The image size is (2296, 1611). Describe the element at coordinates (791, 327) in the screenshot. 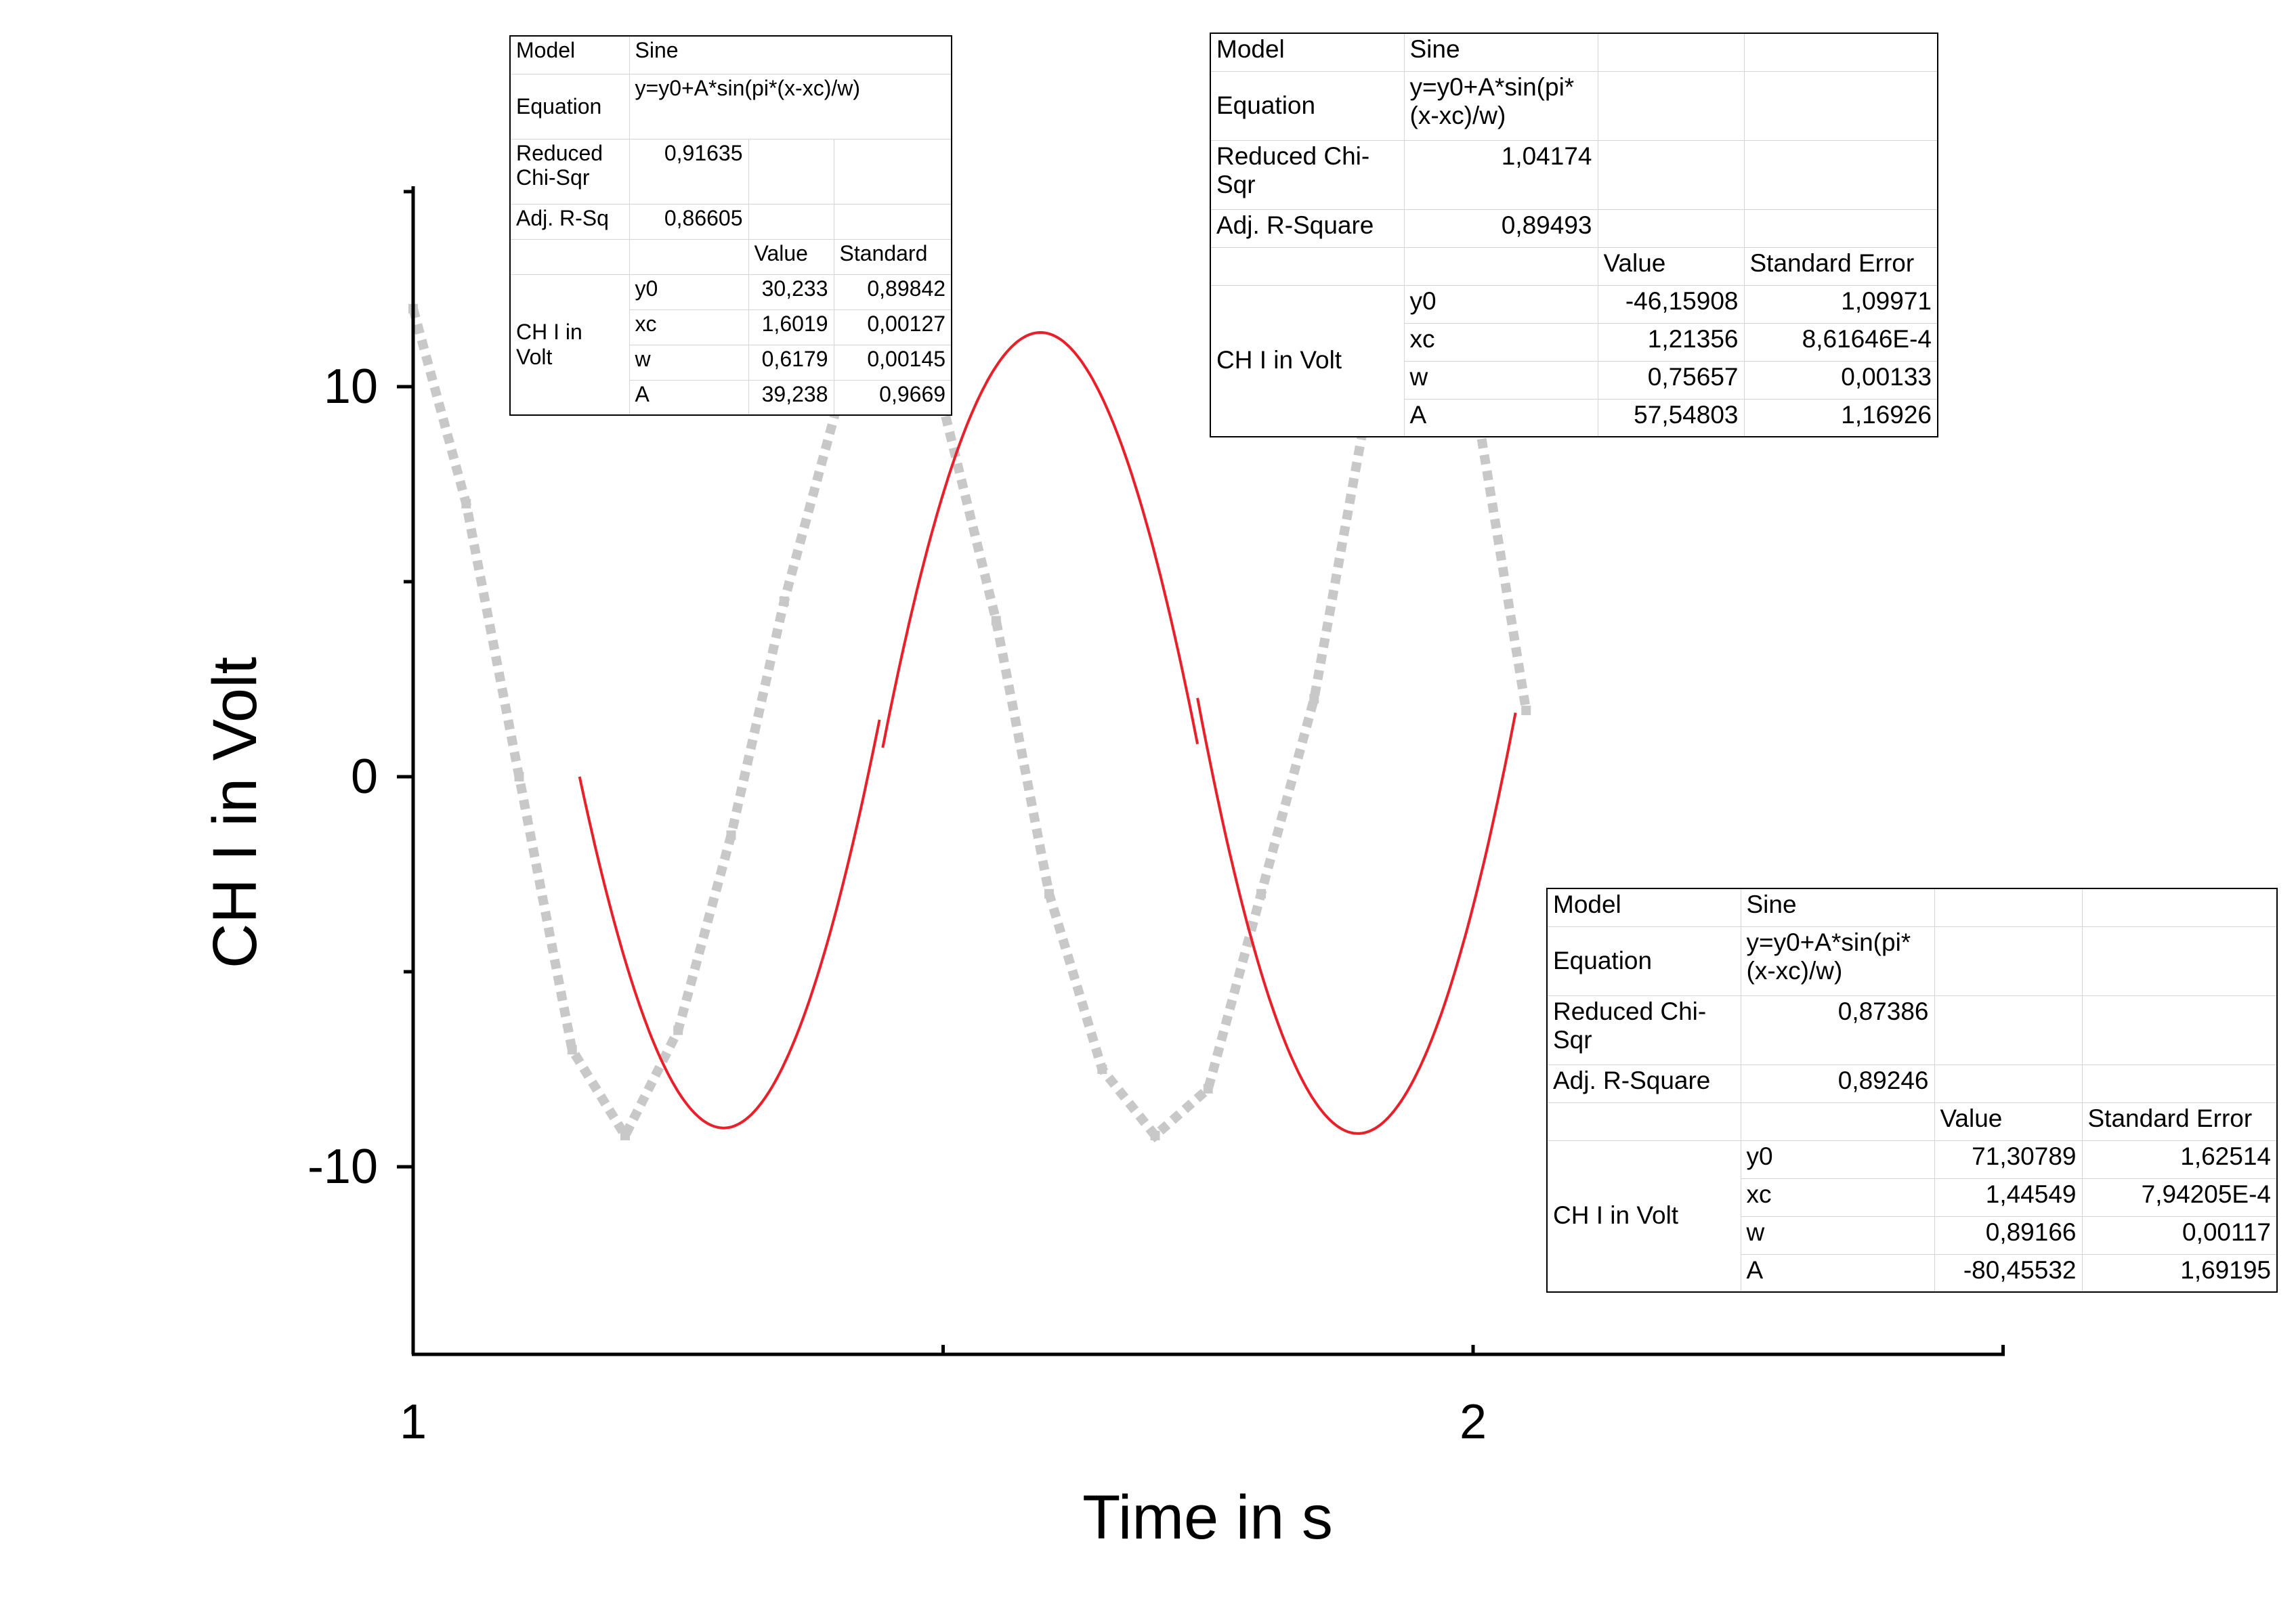

I see `param-value: 1,6019` at that location.